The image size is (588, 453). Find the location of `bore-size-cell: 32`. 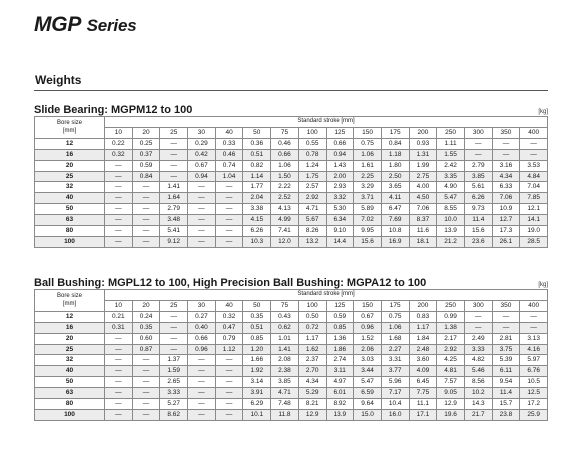

bore-size-cell: 32 is located at coordinates (69, 360).